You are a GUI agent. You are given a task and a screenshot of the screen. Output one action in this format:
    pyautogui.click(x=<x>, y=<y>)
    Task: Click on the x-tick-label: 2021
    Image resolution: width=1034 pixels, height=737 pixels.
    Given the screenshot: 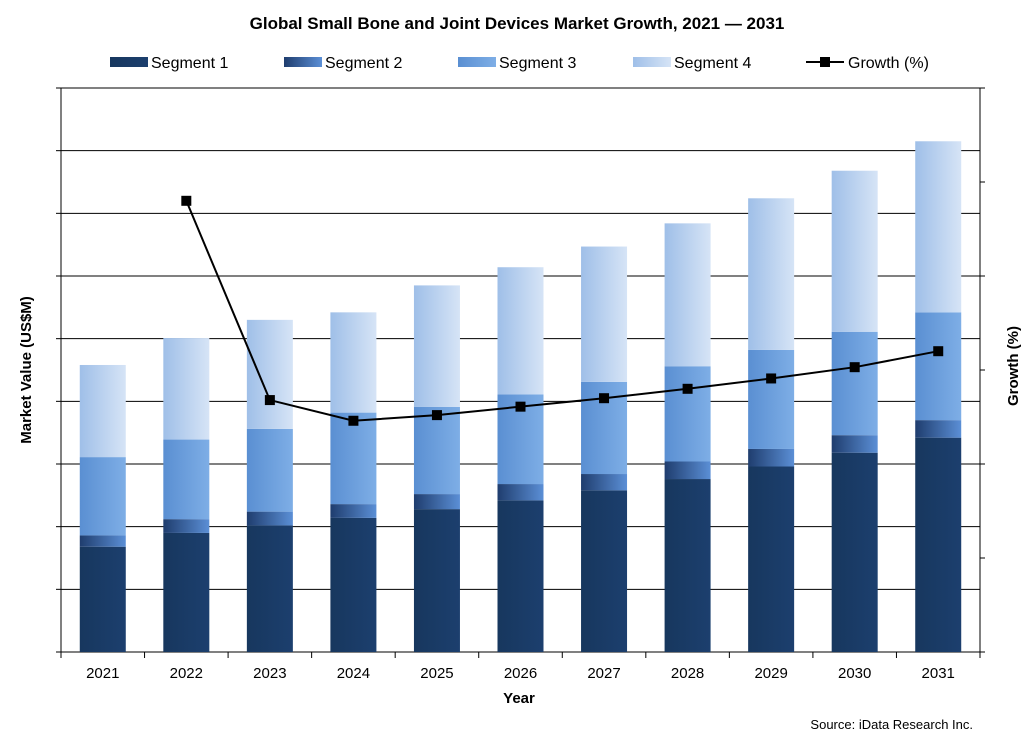 What is the action you would take?
    pyautogui.click(x=102, y=673)
    